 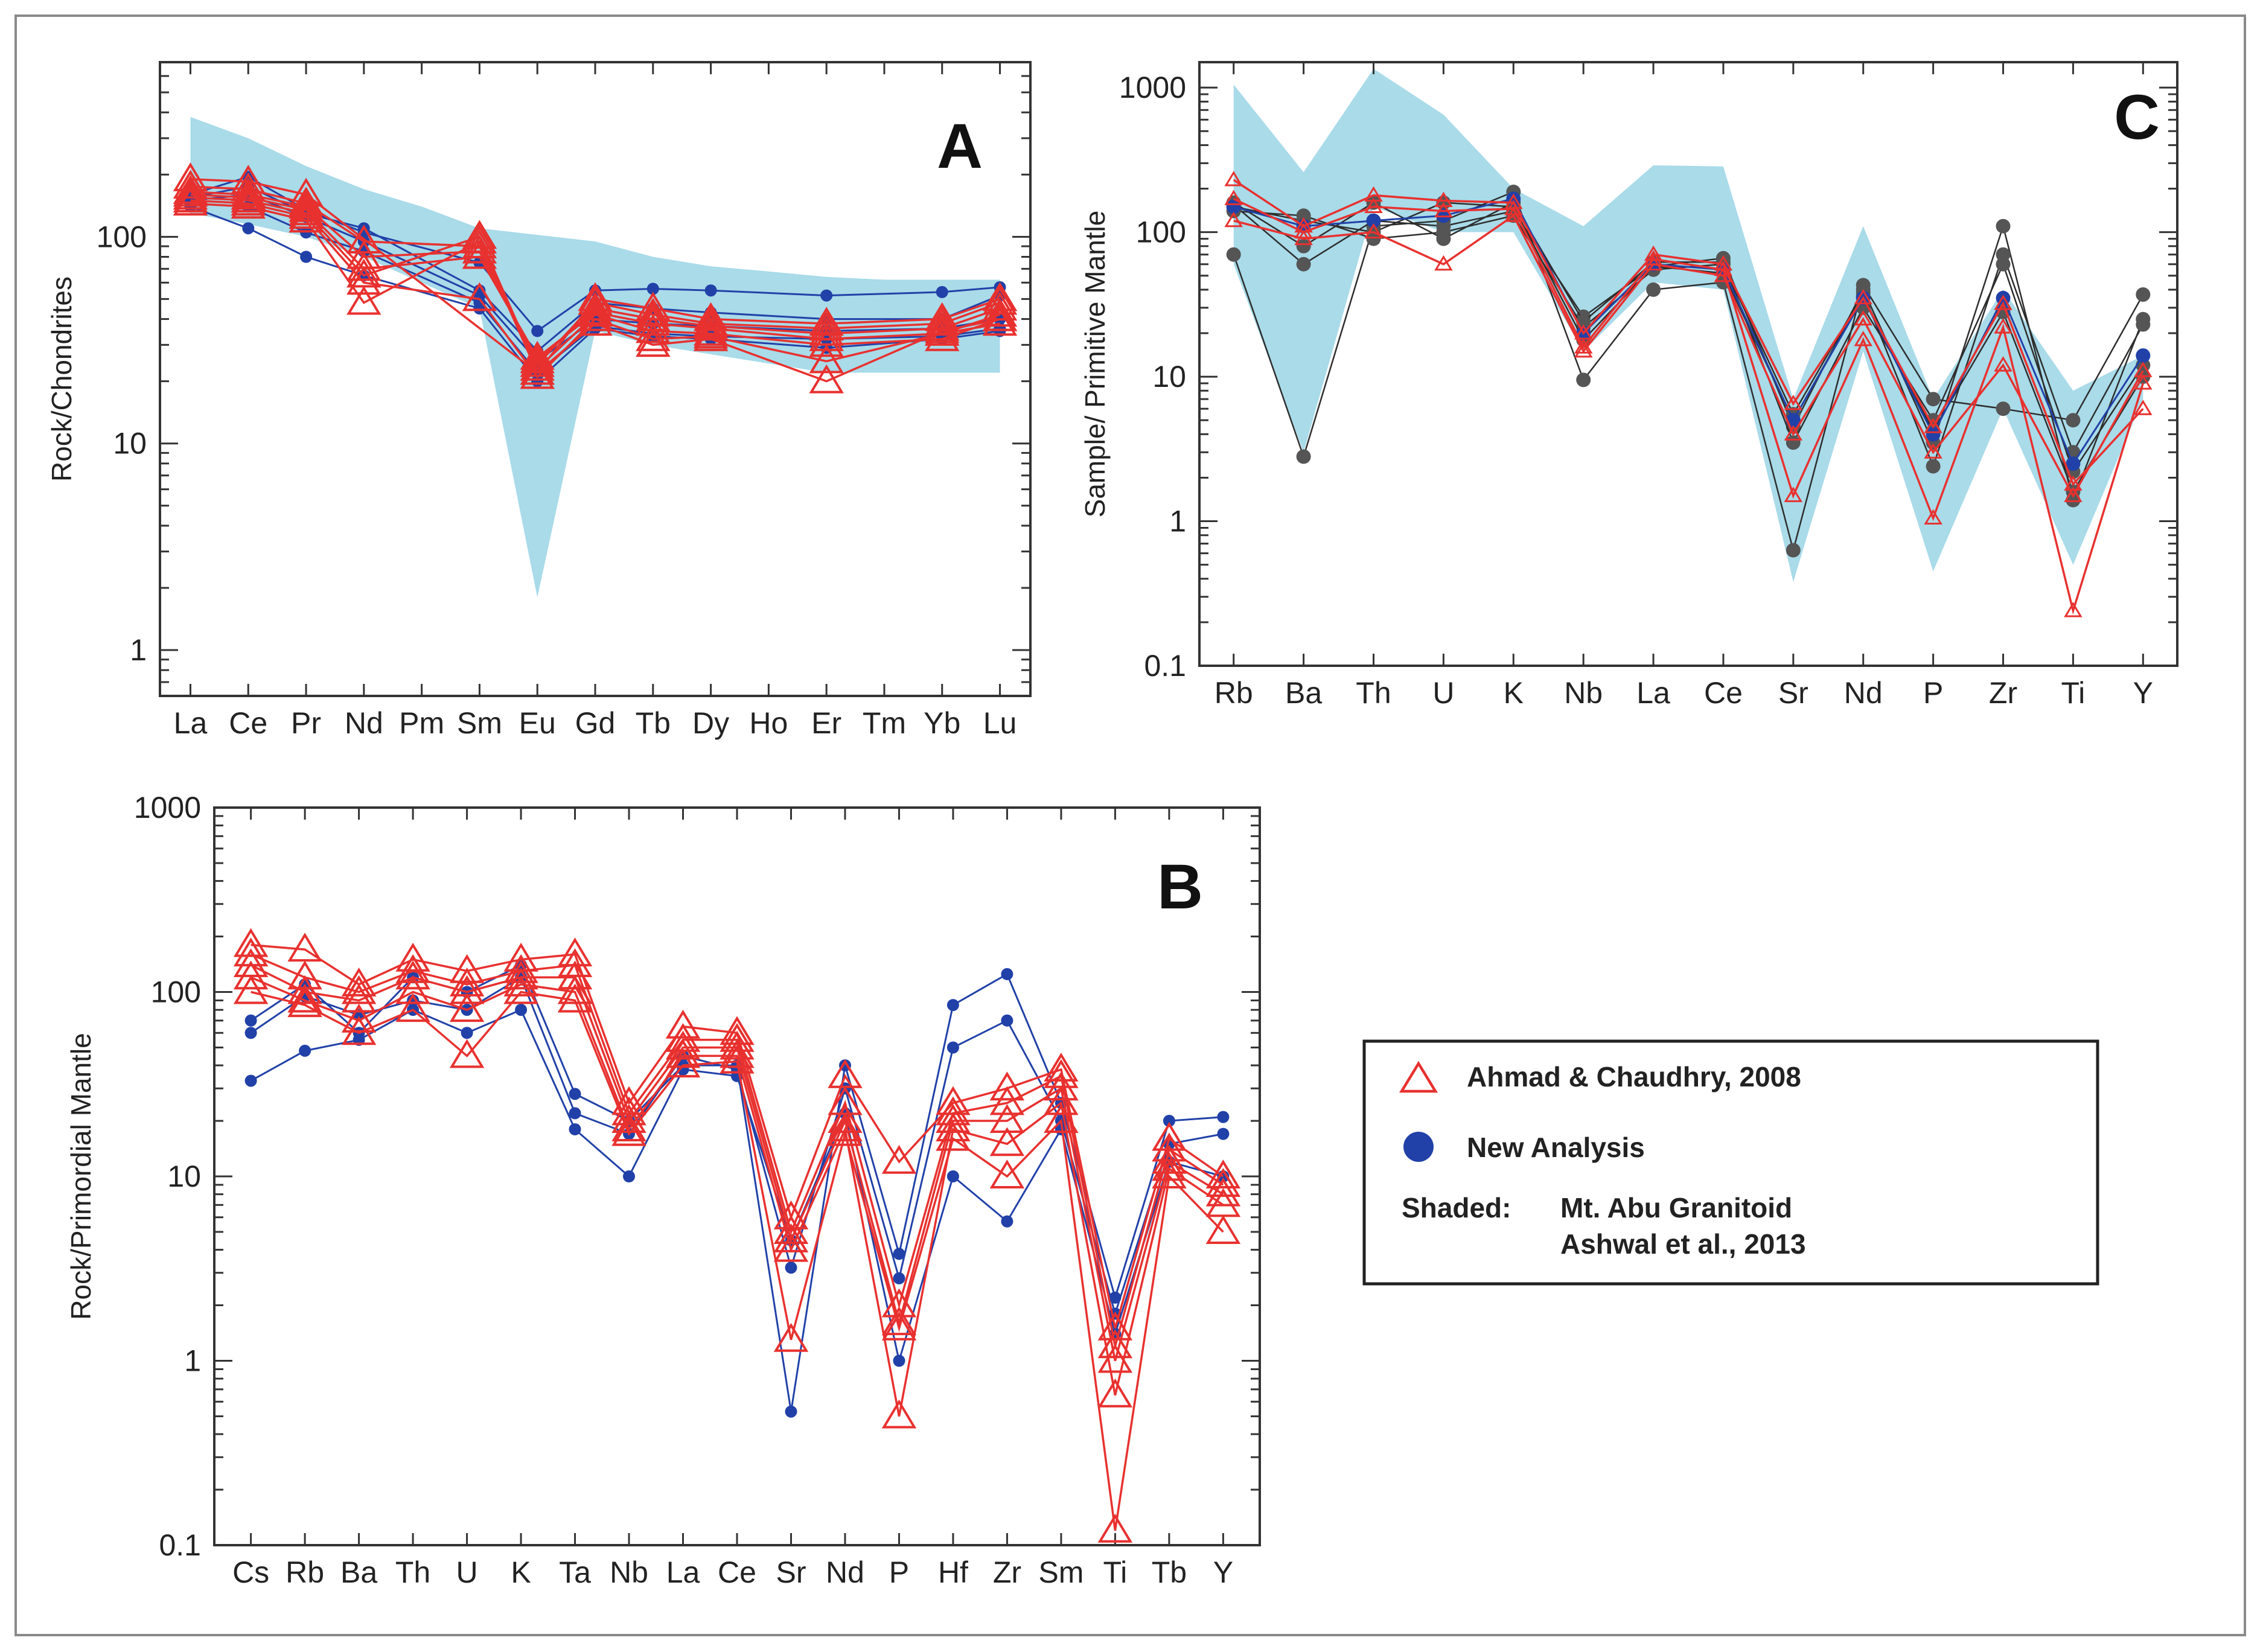 What do you see at coordinates (737, 1572) in the screenshot?
I see `x-tick-label: Ce` at bounding box center [737, 1572].